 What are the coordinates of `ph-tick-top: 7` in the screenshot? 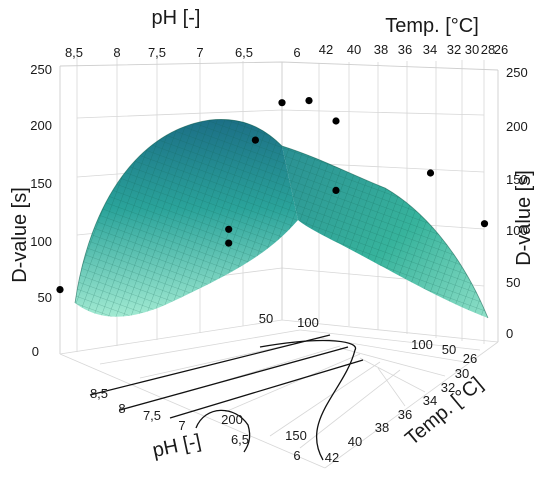 It's located at (199, 52).